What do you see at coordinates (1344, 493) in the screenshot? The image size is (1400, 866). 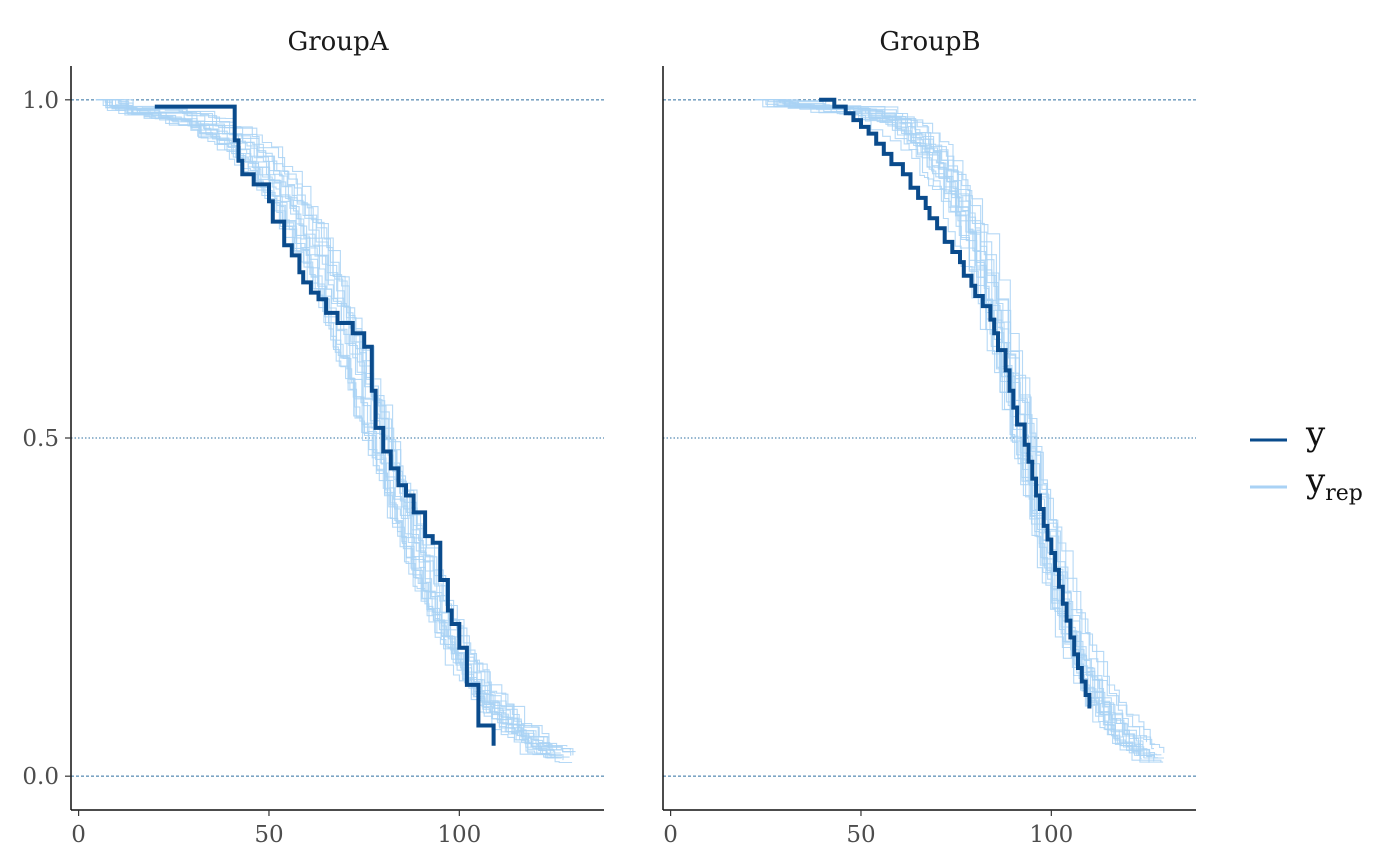 I see `legend-label-y-rep-subscript: rep` at bounding box center [1344, 493].